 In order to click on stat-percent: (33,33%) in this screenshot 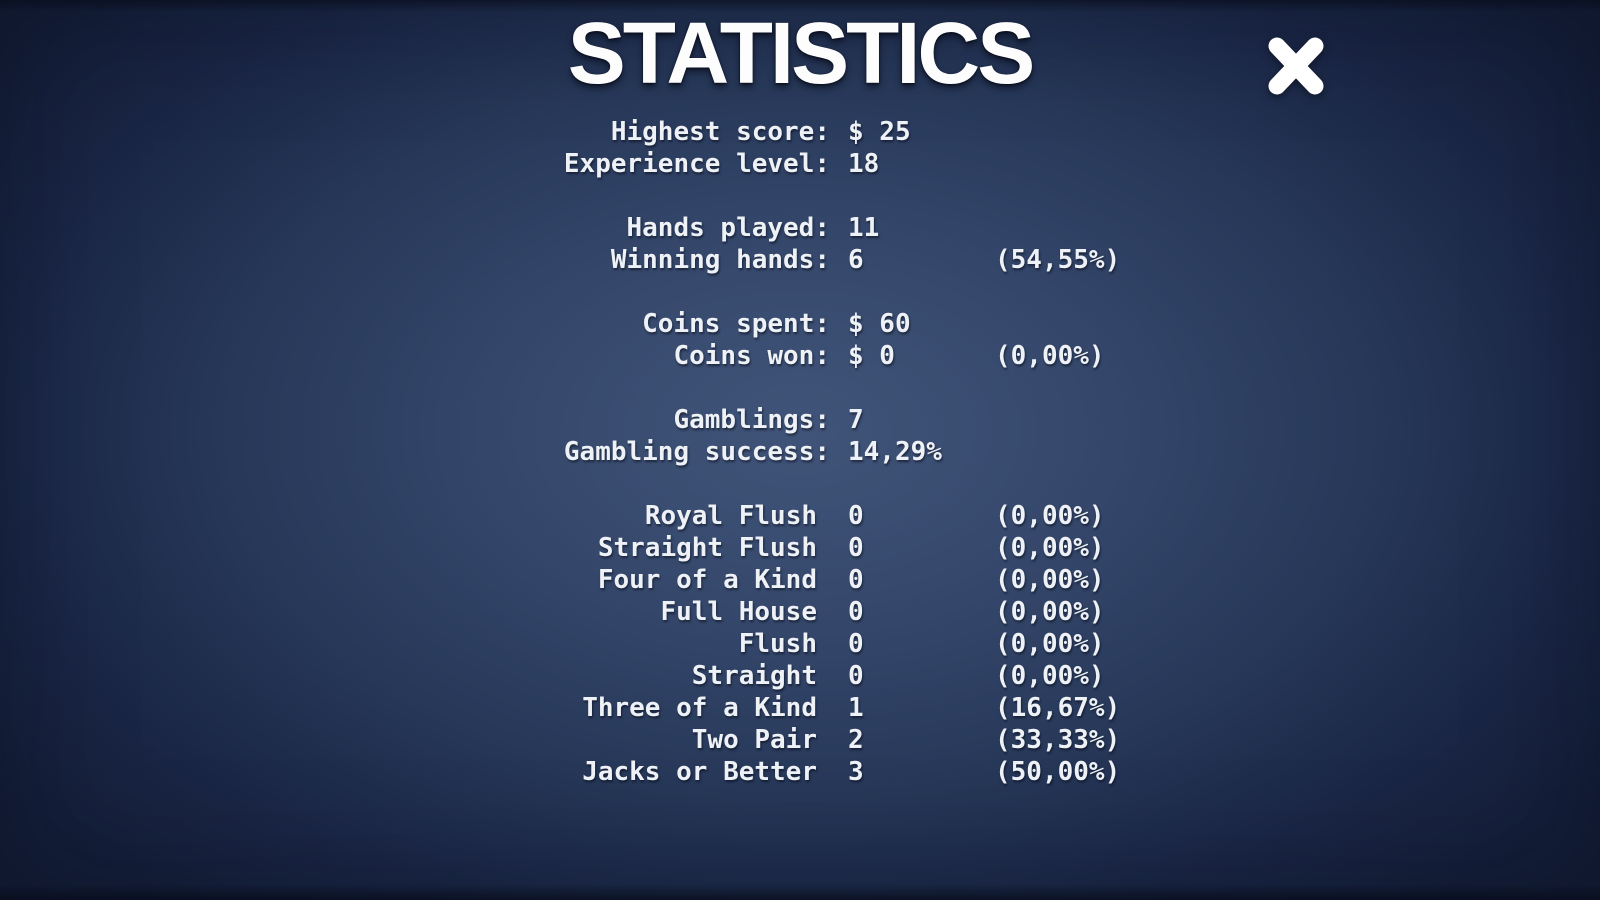, I will do `click(1058, 740)`.